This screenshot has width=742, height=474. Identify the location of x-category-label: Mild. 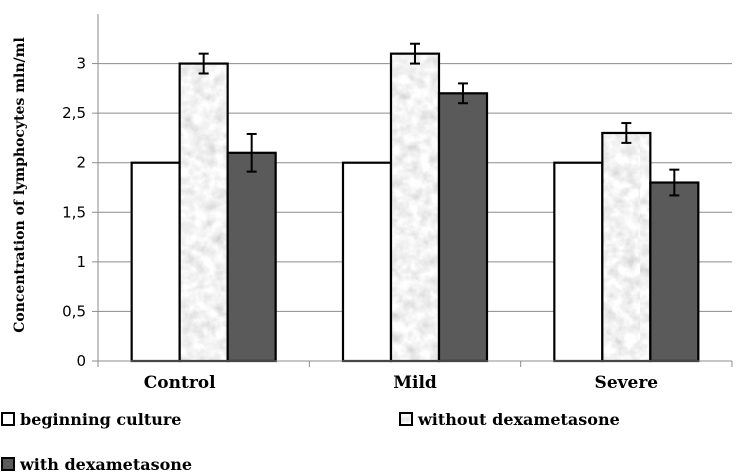
(415, 383).